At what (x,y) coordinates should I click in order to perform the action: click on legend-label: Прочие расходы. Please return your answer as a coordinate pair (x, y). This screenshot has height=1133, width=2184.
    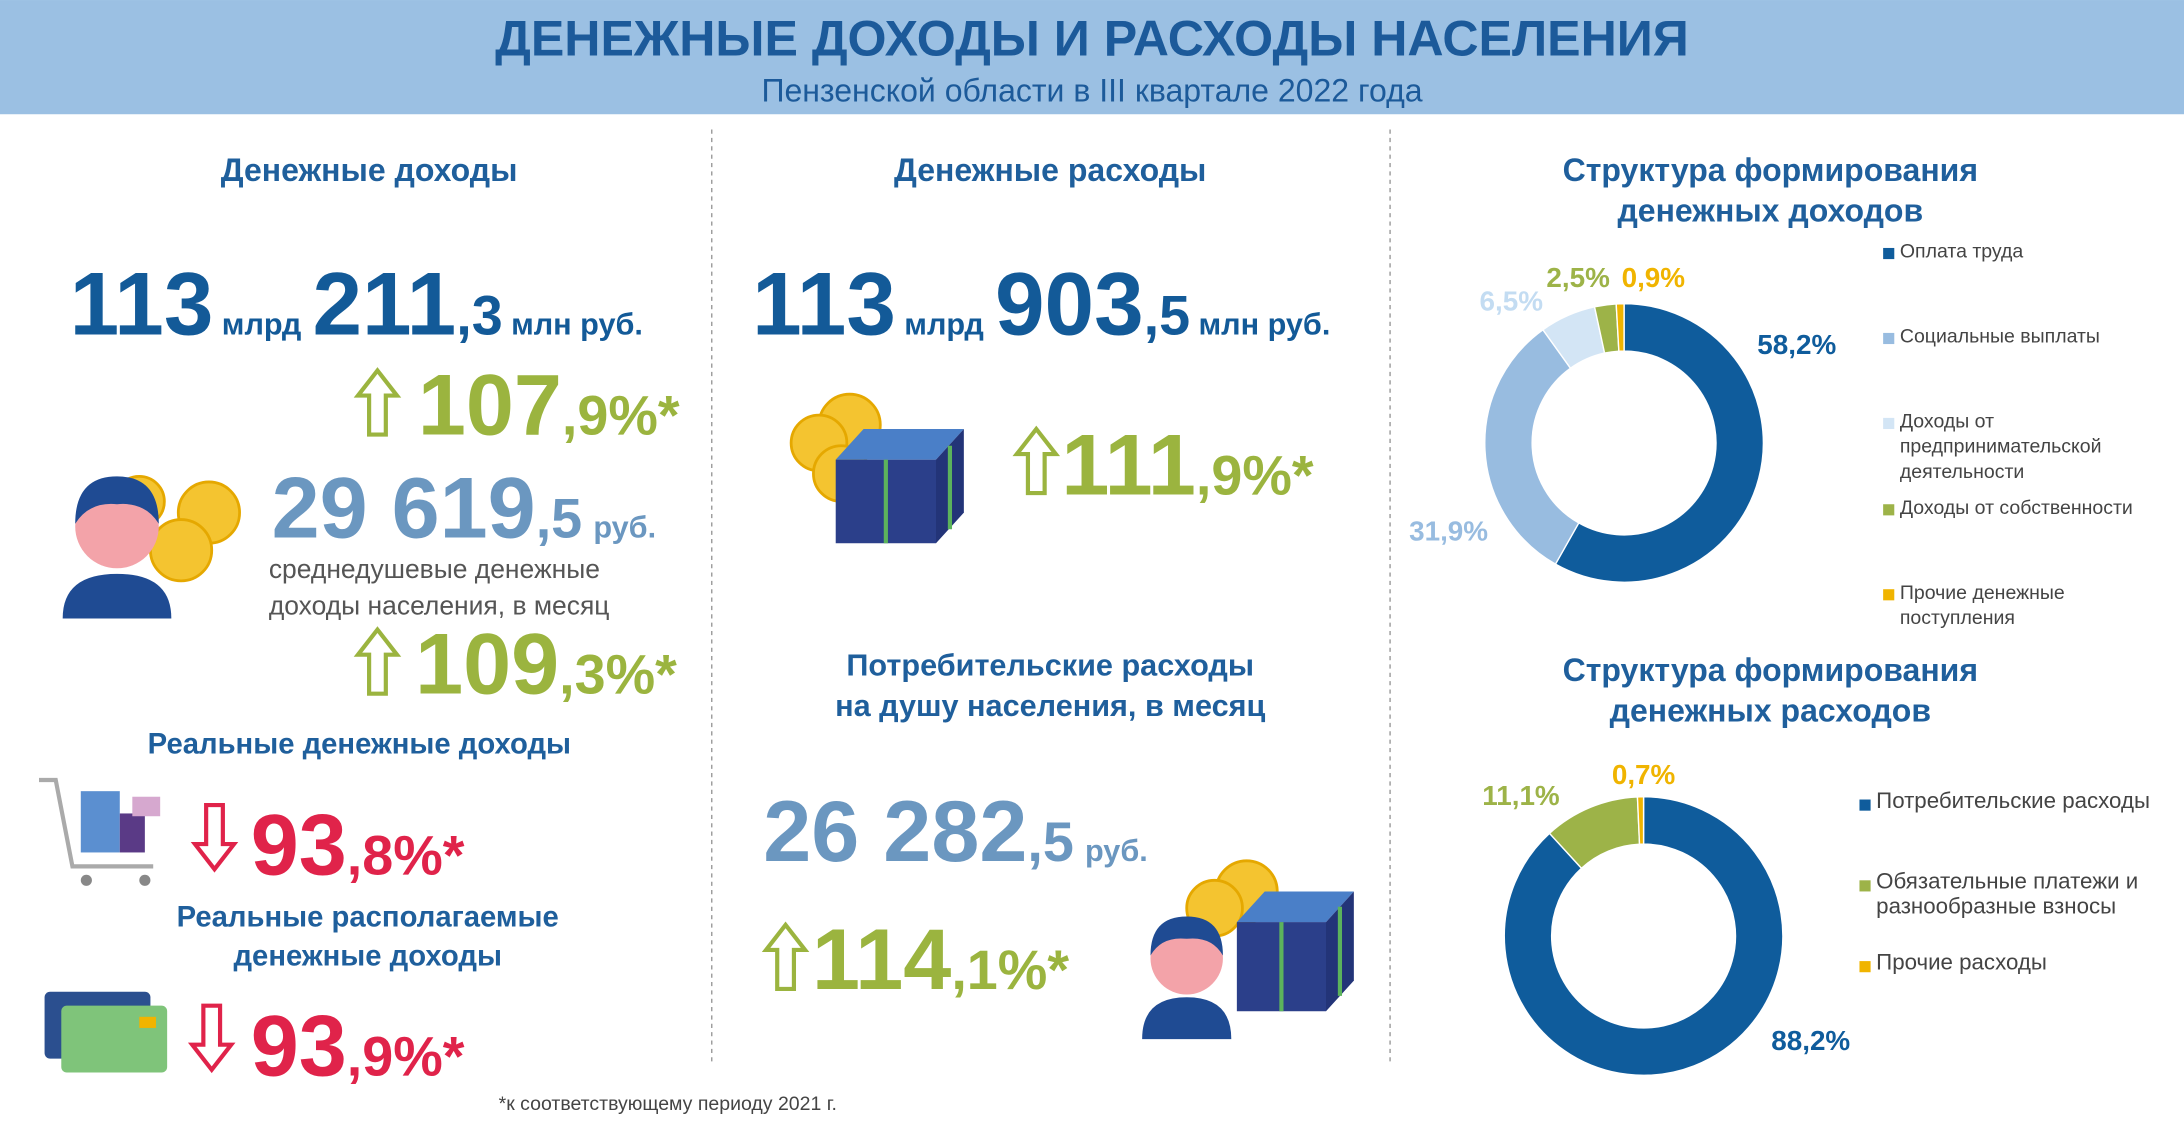
    Looking at the image, I should click on (1961, 963).